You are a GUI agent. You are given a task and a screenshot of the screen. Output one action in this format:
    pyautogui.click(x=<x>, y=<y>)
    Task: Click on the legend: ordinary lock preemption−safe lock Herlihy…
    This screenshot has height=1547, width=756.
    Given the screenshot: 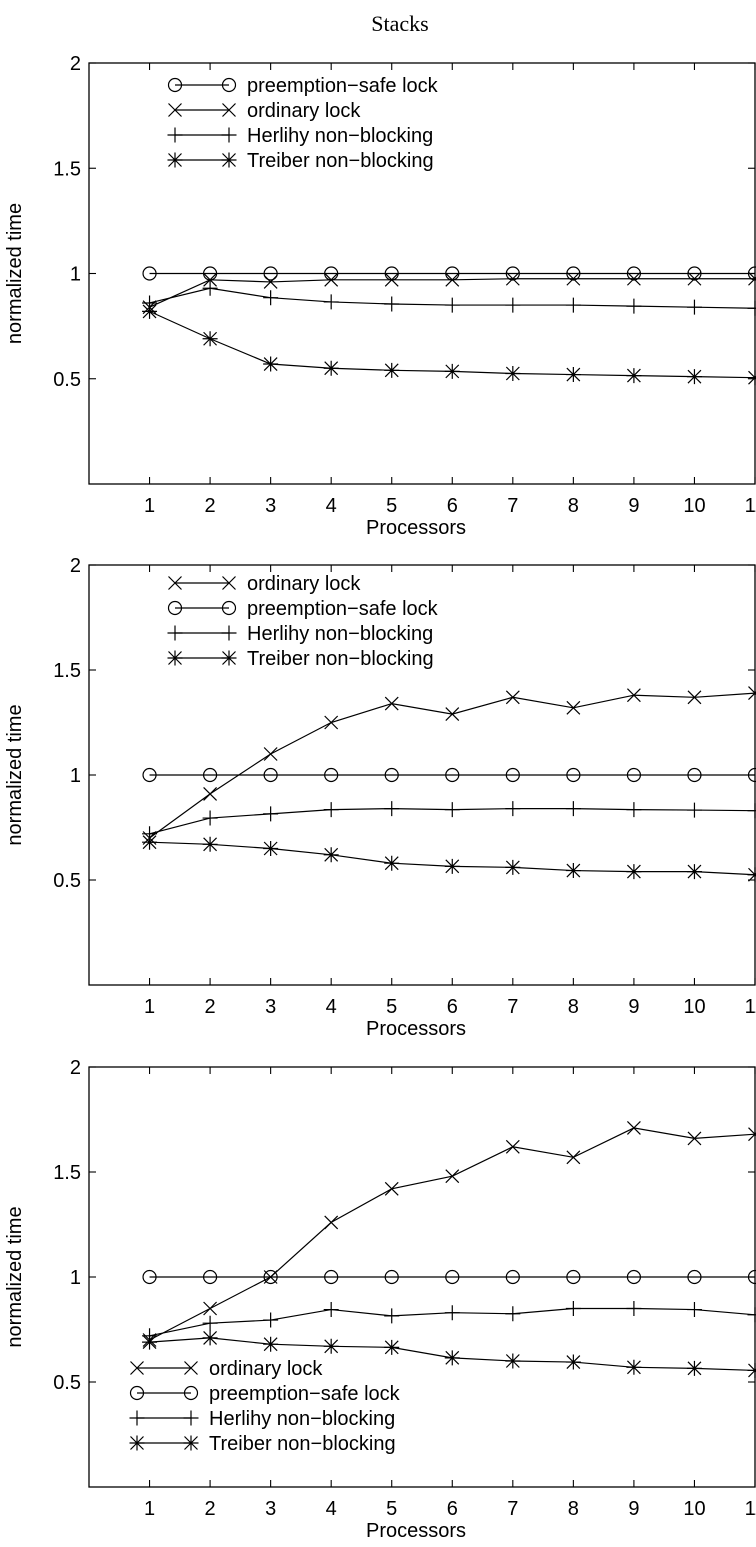 What is the action you would take?
    pyautogui.click(x=265, y=1406)
    